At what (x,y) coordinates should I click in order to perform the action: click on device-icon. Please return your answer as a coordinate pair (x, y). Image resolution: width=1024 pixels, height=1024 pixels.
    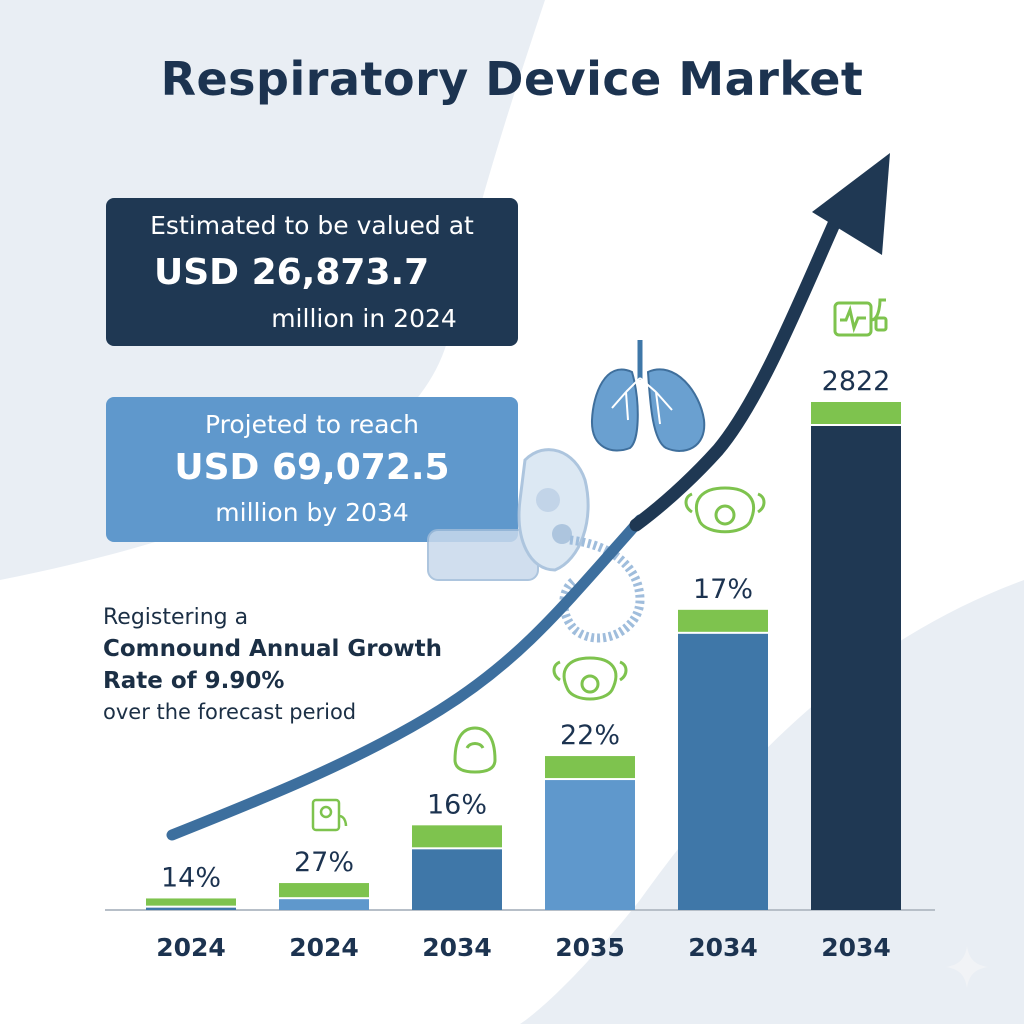
    Looking at the image, I should click on (329, 815).